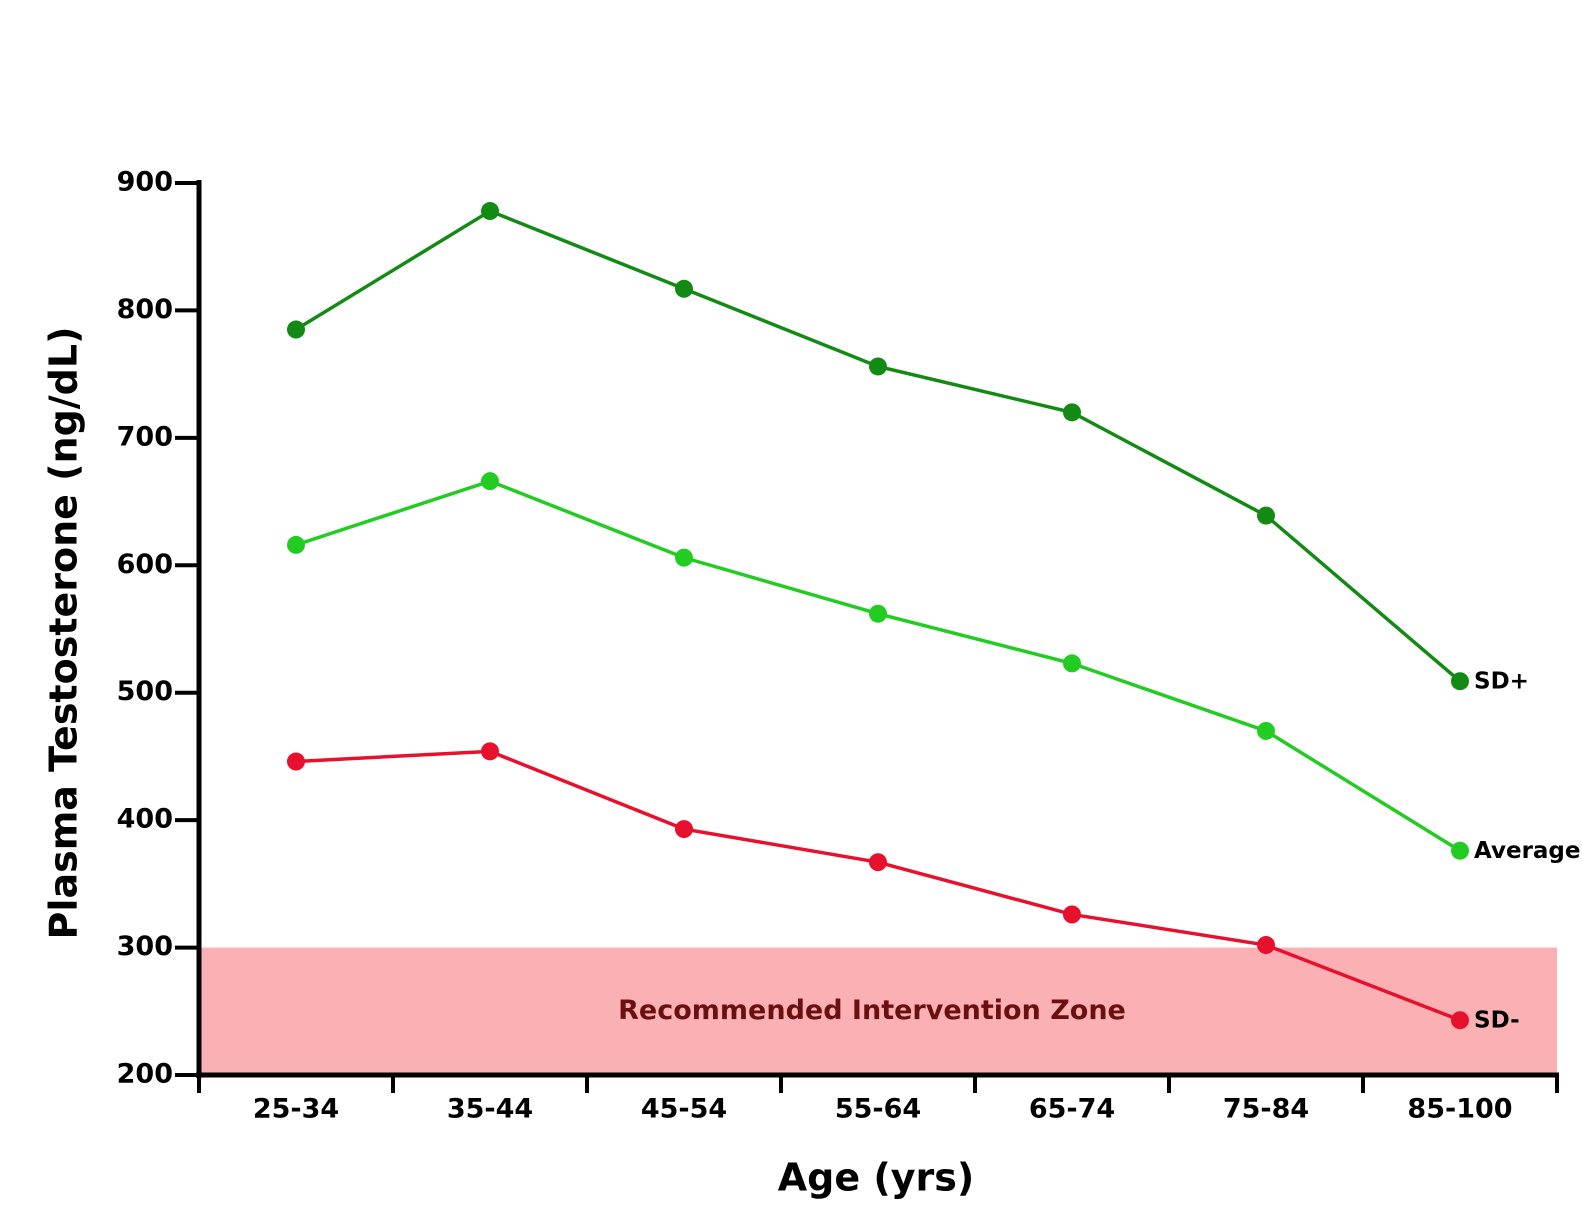  I want to click on series-label: SD-, so click(1497, 1021).